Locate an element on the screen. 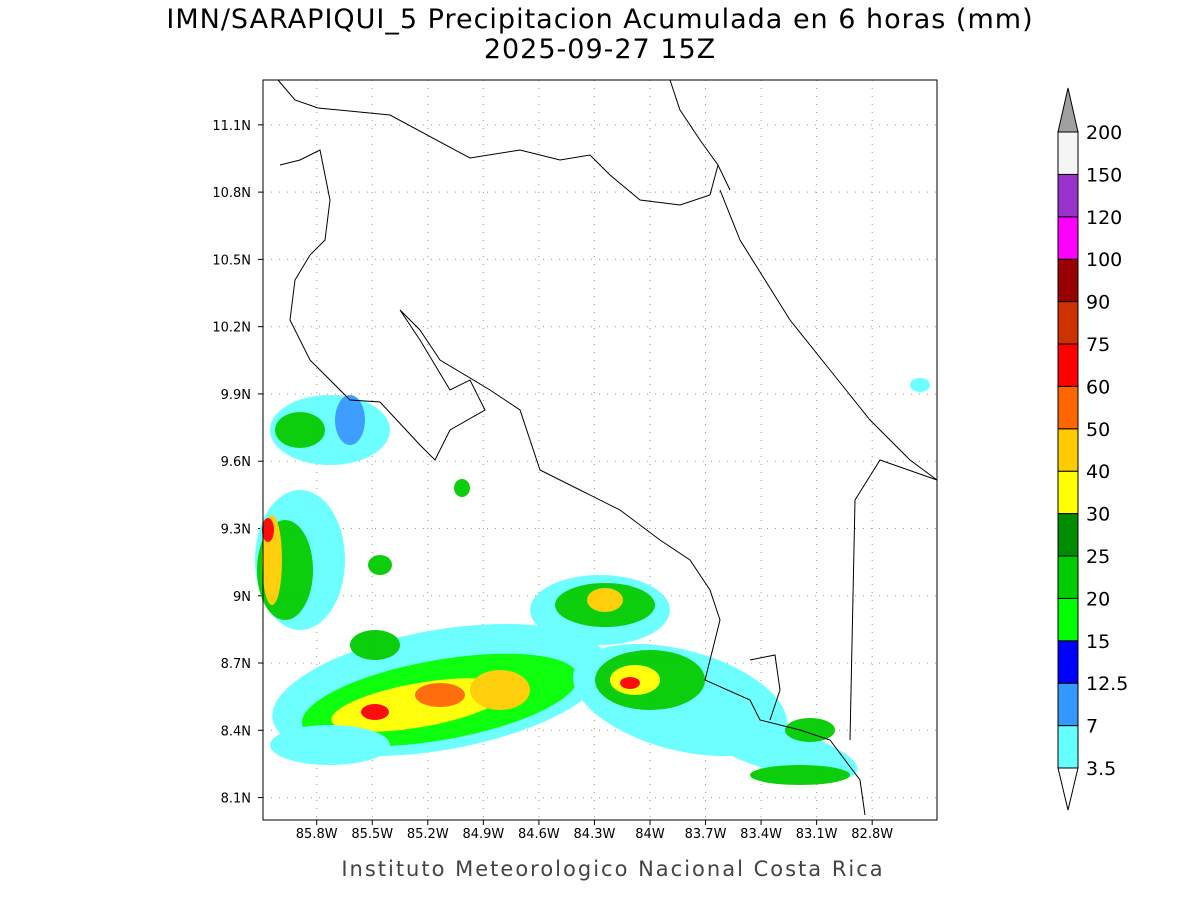  lon-tick-label: 84W is located at coordinates (650, 834).